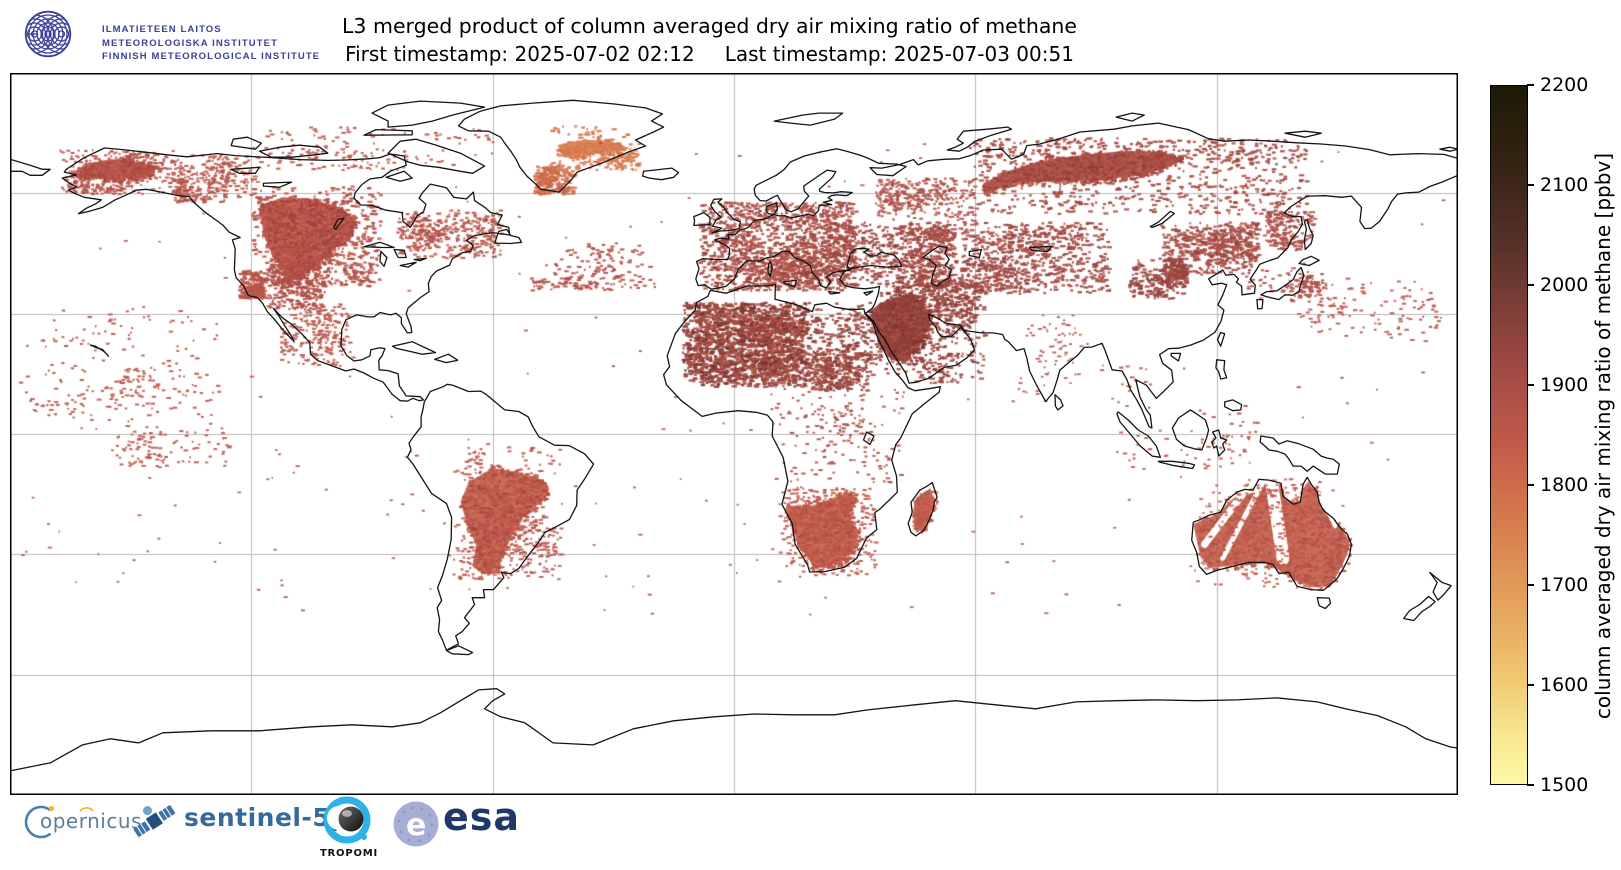  Describe the element at coordinates (154, 821) in the screenshot. I see `sentinel-5p-satellite-icon` at that location.